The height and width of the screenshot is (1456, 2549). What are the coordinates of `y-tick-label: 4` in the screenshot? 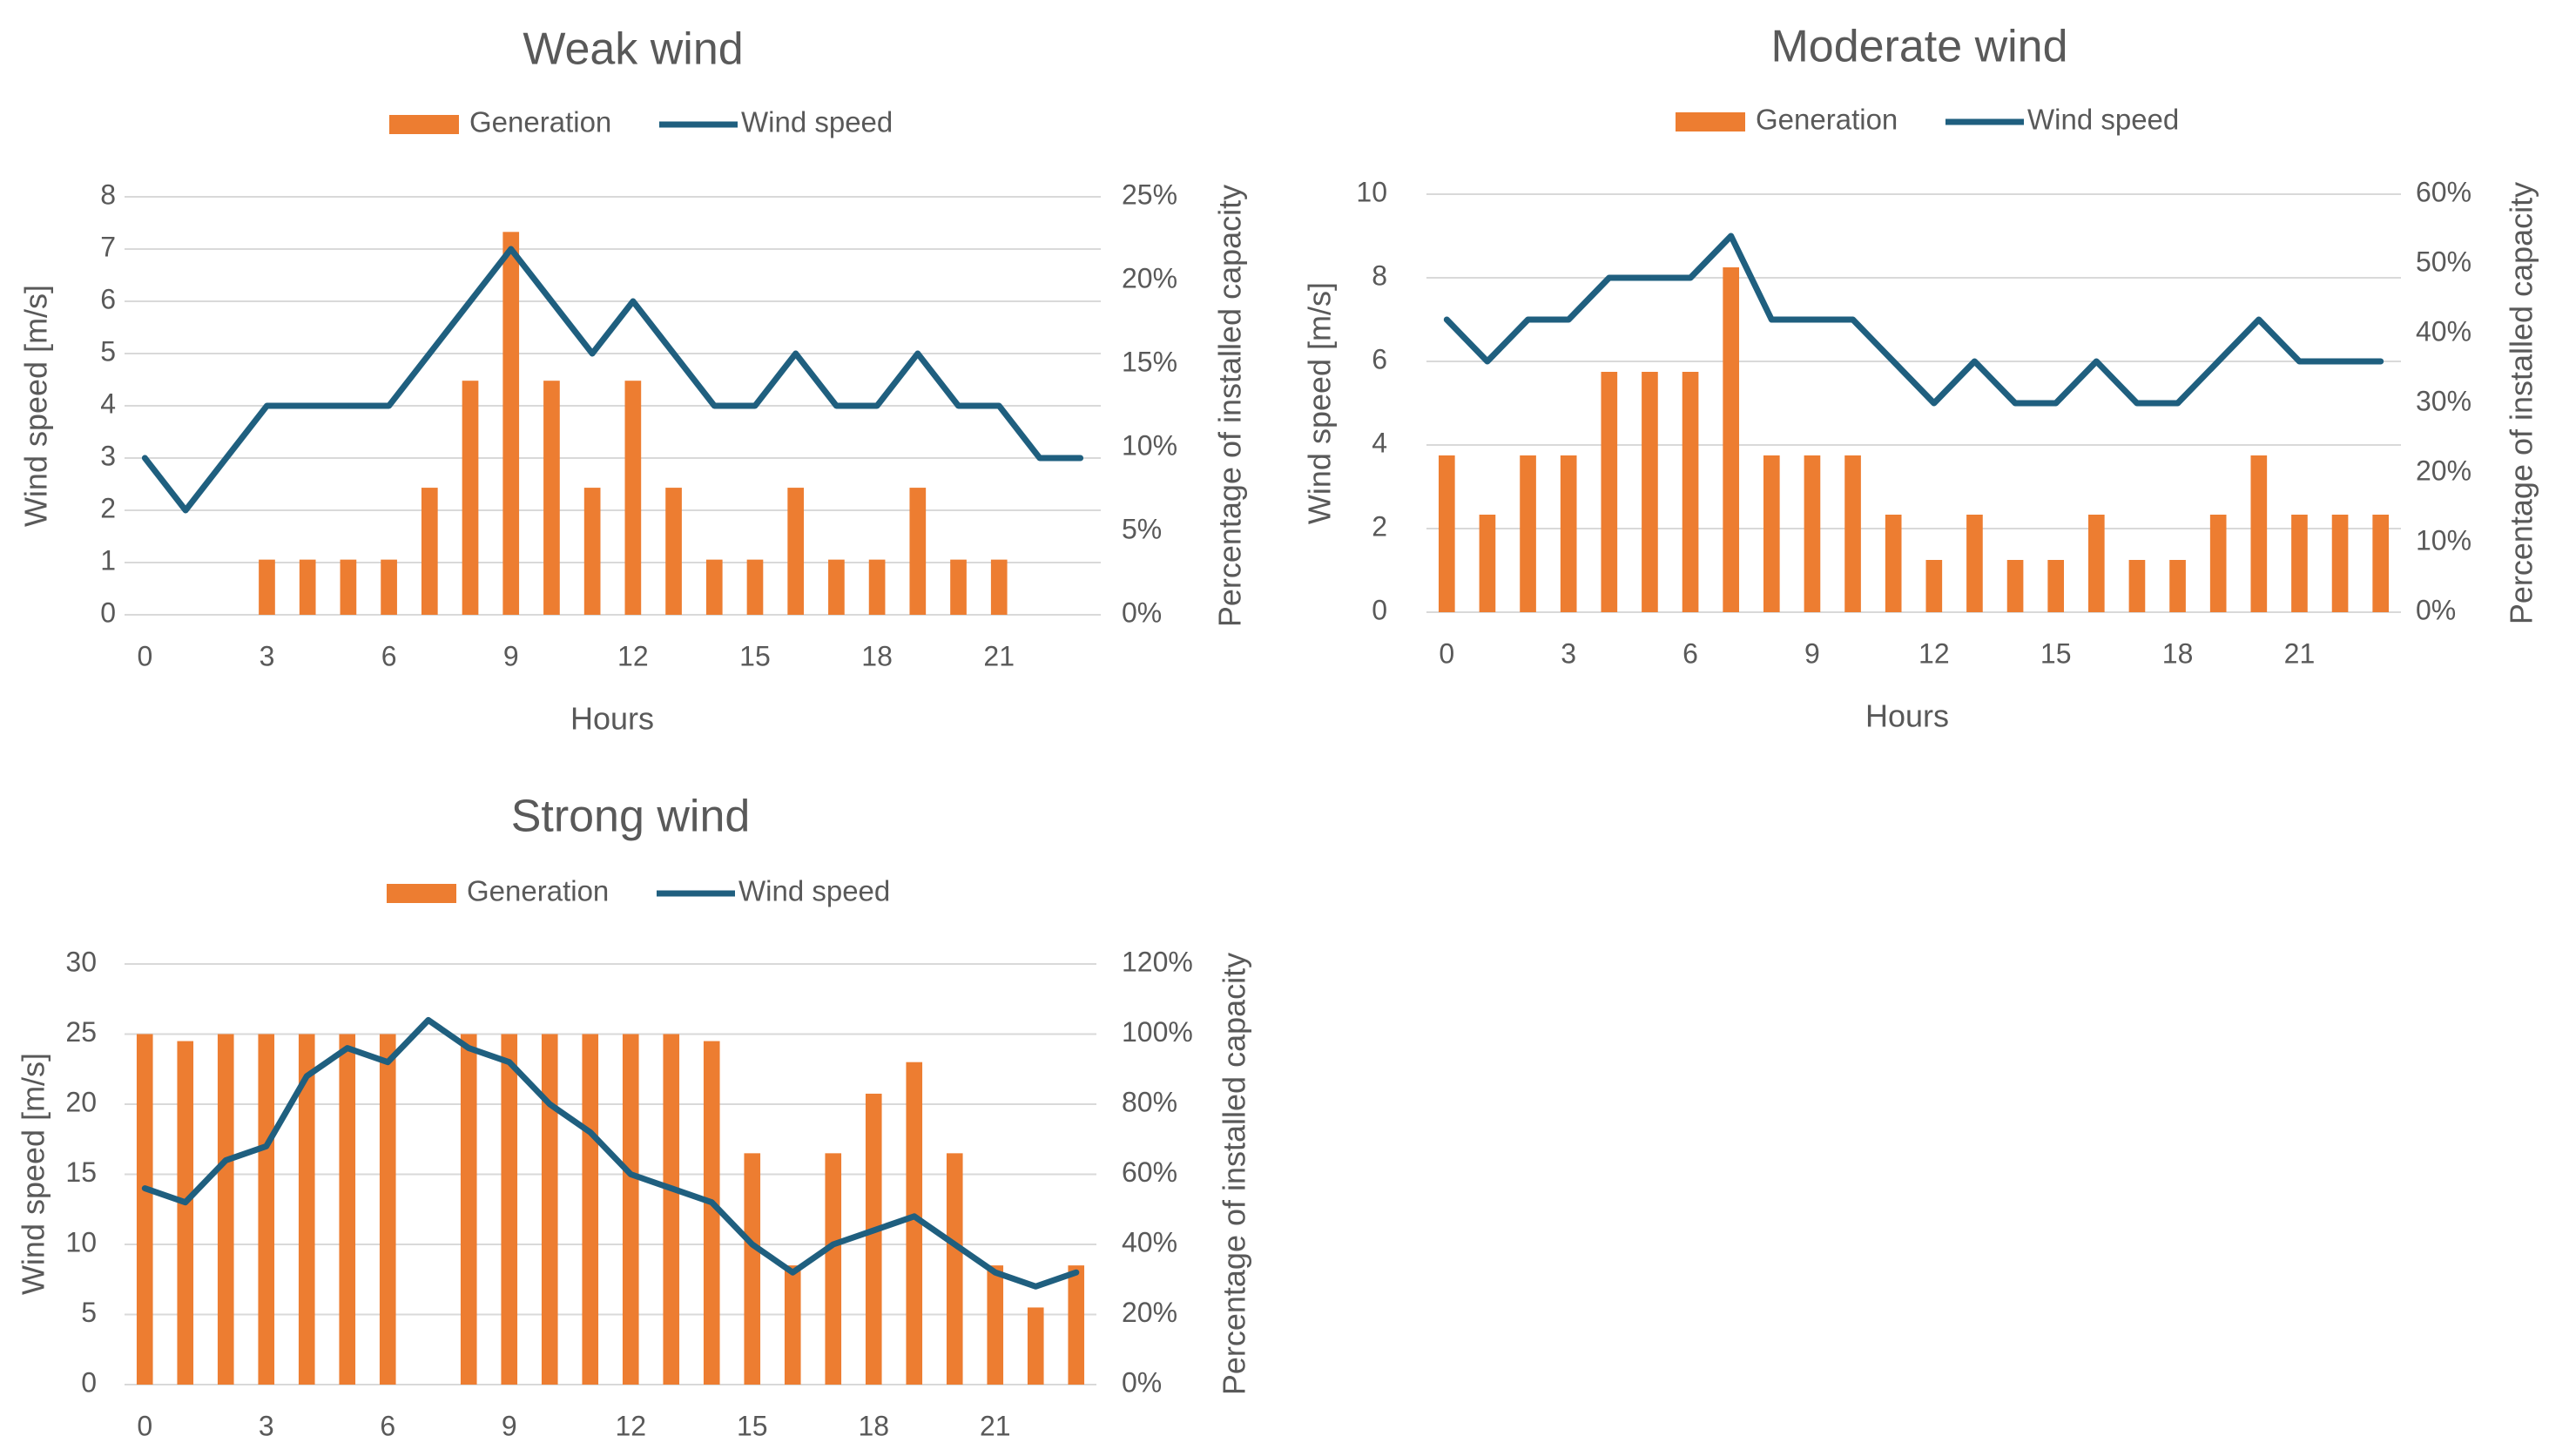 It's located at (1379, 442).